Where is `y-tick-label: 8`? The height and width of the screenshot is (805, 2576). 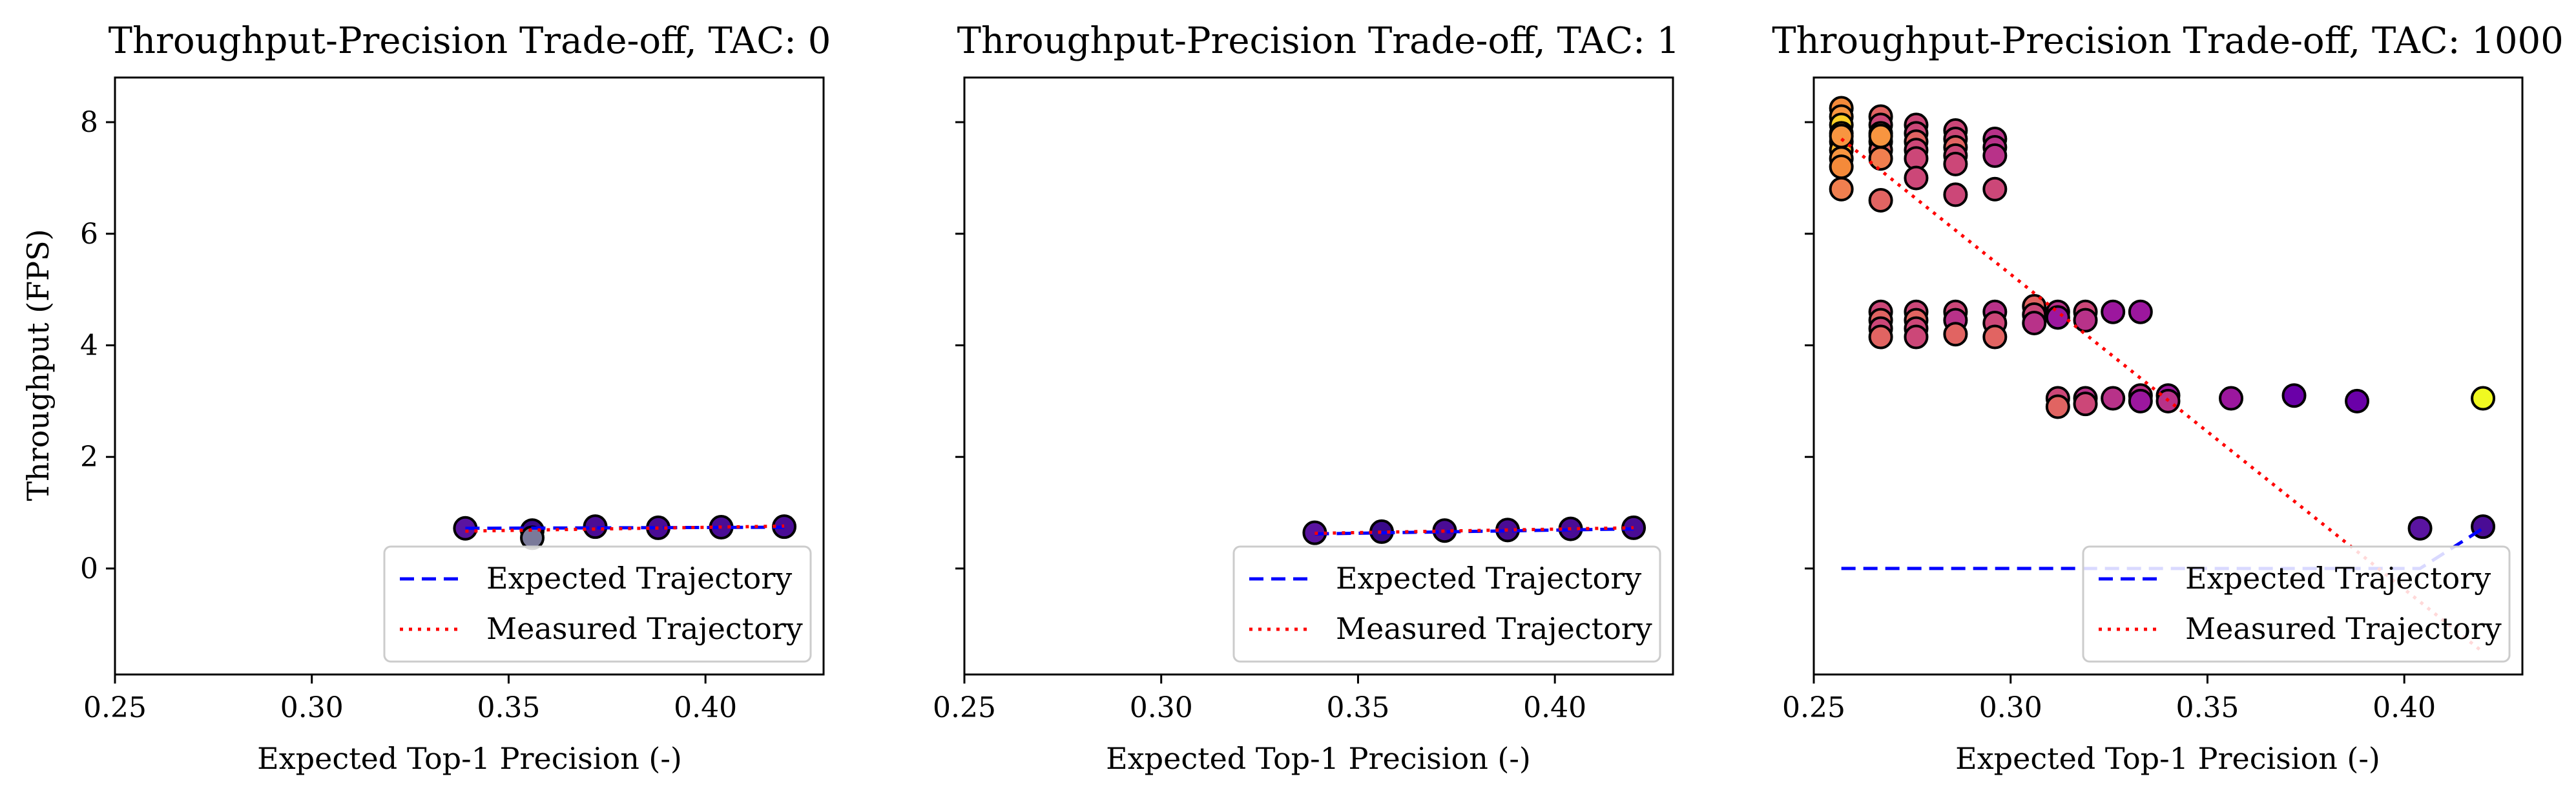 y-tick-label: 8 is located at coordinates (89, 122).